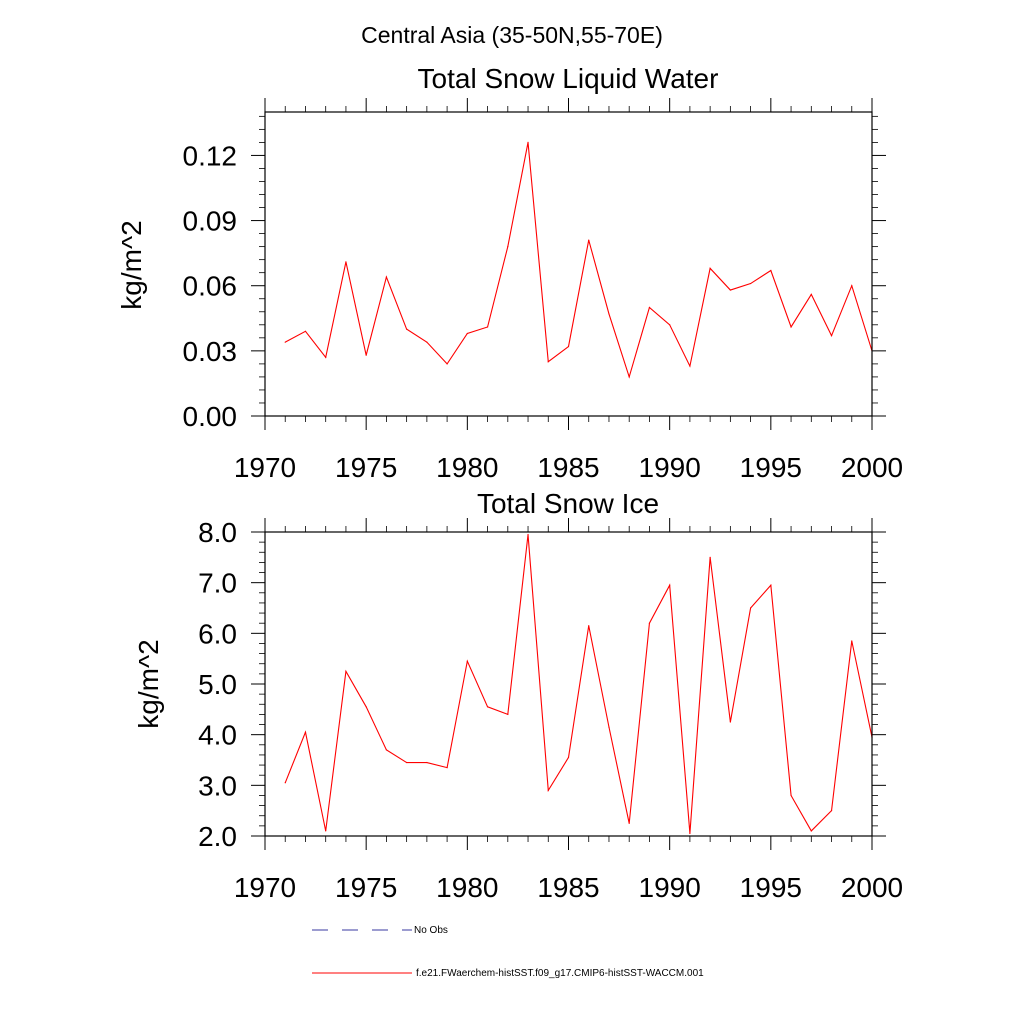  Describe the element at coordinates (210, 155) in the screenshot. I see `y-tick-label: 0.12` at that location.